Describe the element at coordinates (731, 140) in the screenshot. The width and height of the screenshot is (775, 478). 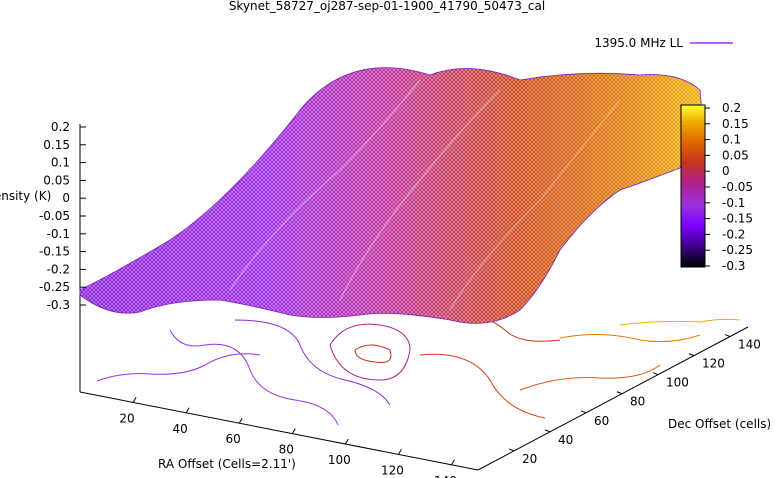
I see `colorbar-tick-label: 0.1` at that location.